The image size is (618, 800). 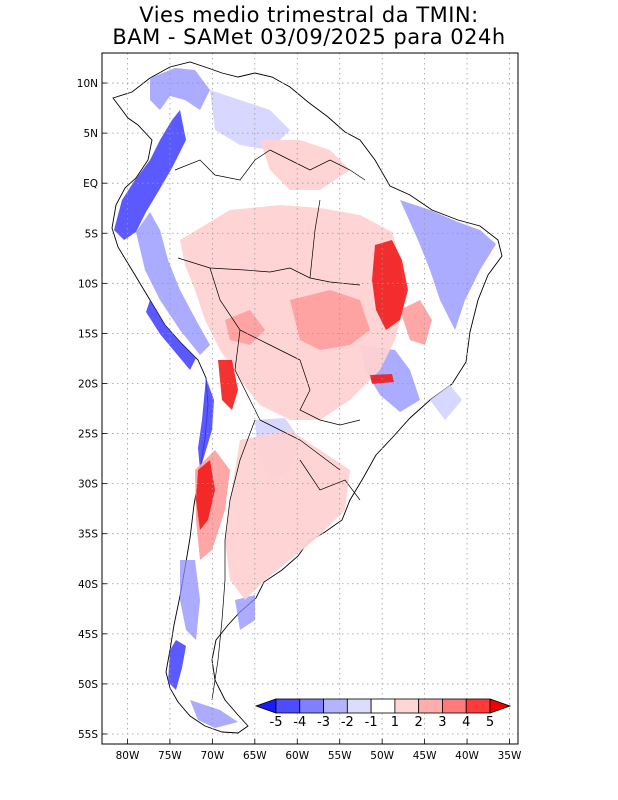 What do you see at coordinates (88, 284) in the screenshot?
I see `lat-tick-label: 10S` at bounding box center [88, 284].